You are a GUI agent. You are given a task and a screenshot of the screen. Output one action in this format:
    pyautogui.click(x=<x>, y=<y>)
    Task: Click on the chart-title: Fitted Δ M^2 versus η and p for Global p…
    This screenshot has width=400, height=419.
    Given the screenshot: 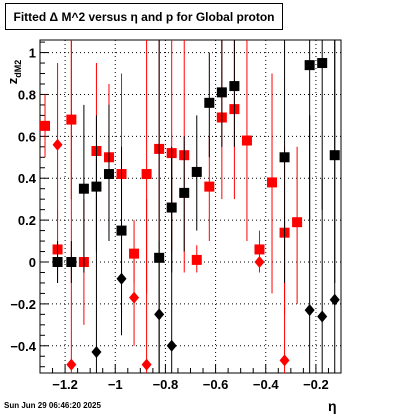 What is the action you would take?
    pyautogui.click(x=144, y=16)
    